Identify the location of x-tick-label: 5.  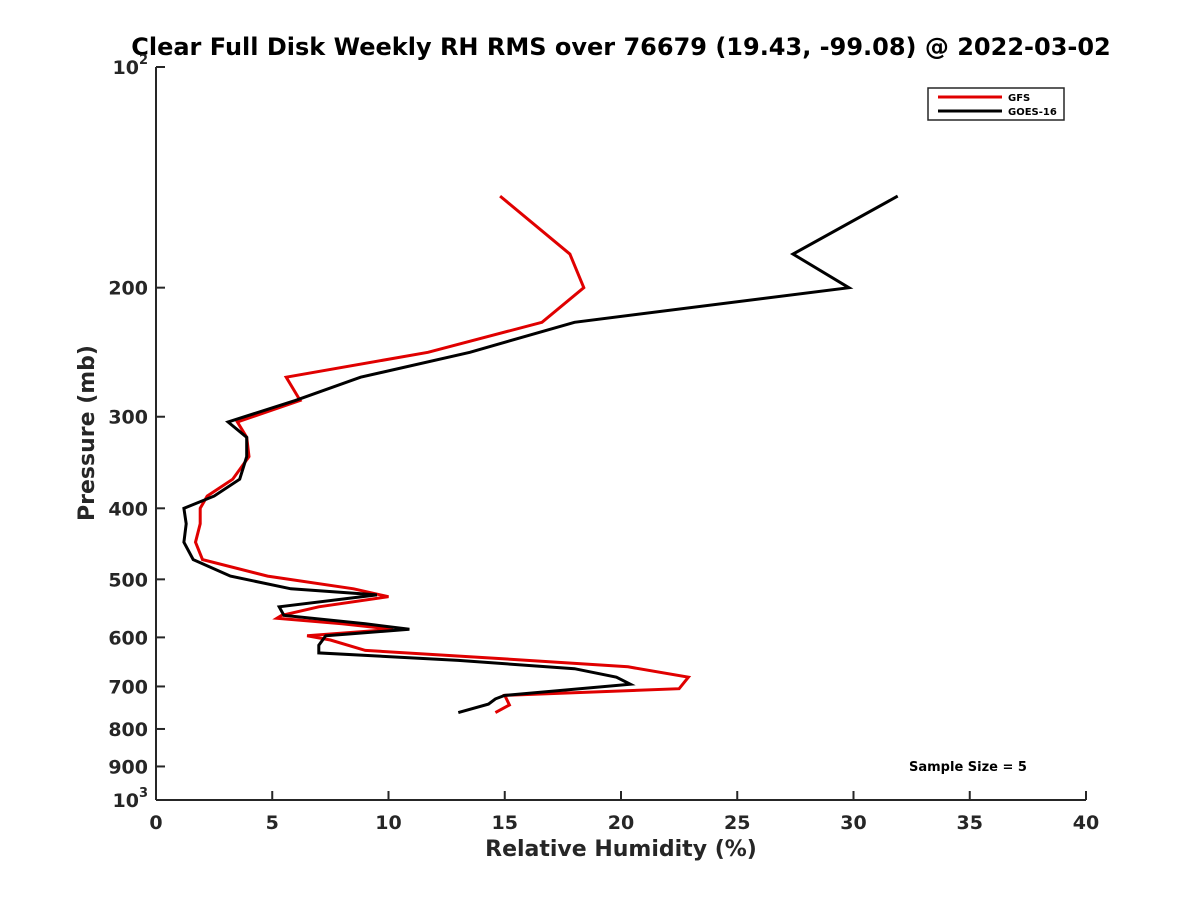
(272, 823).